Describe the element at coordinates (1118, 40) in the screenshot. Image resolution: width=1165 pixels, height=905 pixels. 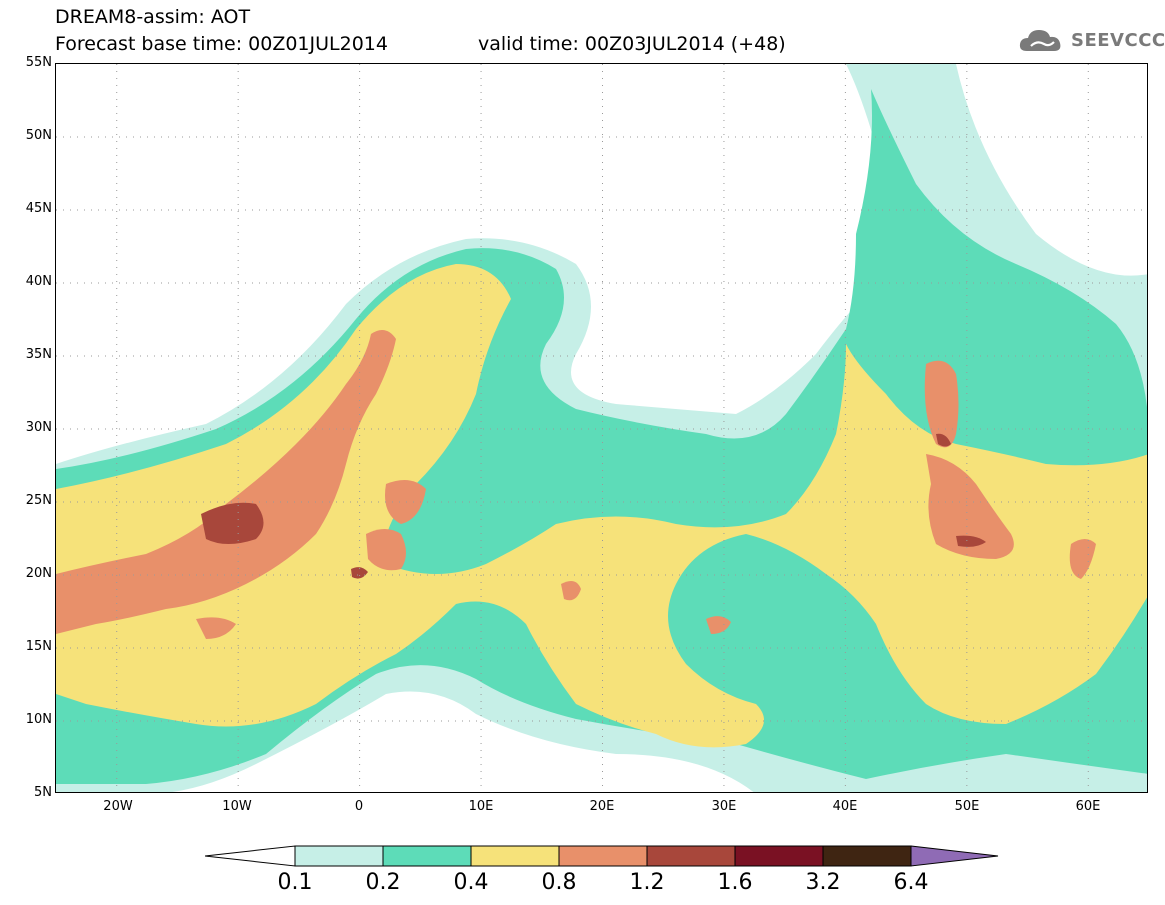
I see `logo-text: SEEVCCC` at that location.